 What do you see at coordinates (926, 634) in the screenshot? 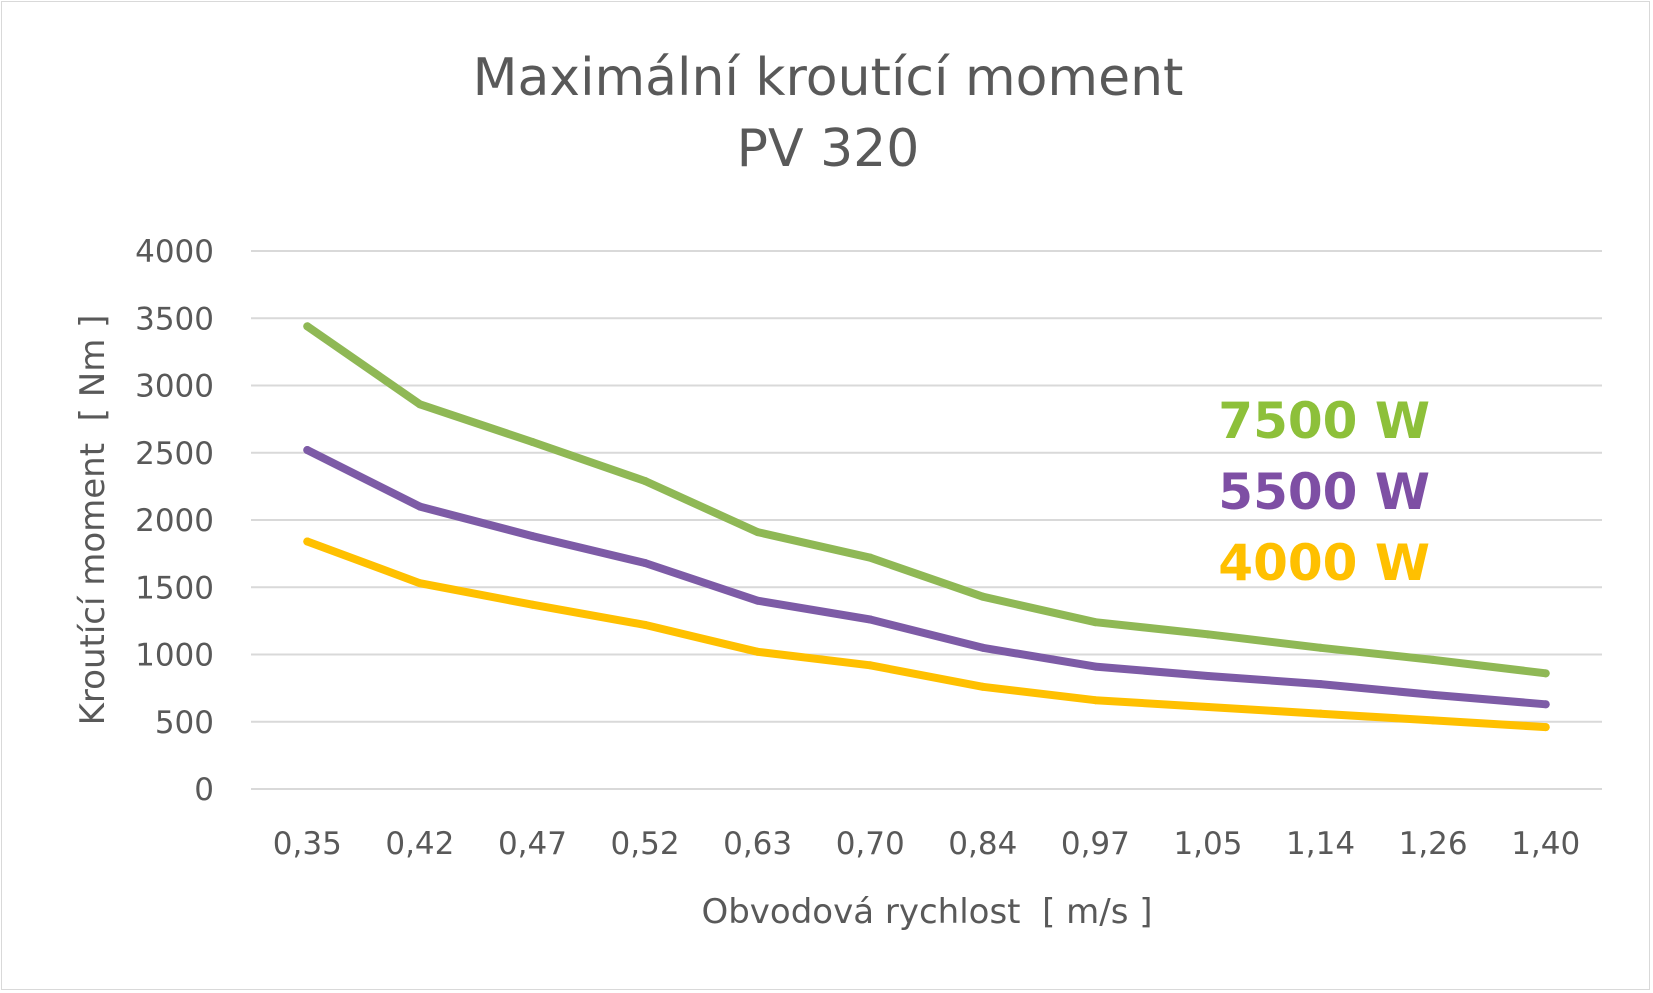
I see `series-line-4000-w` at bounding box center [926, 634].